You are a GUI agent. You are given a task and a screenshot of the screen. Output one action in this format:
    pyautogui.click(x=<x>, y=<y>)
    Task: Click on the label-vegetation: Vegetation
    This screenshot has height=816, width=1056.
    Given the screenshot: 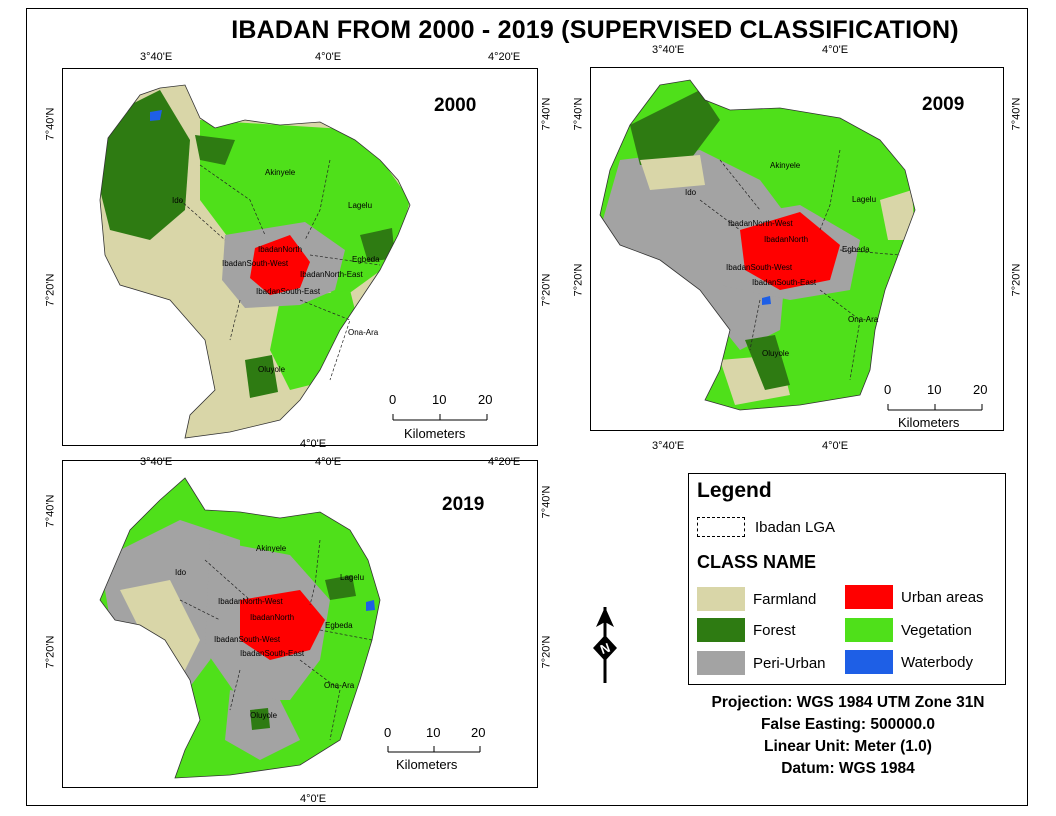 What is the action you would take?
    pyautogui.click(x=936, y=630)
    